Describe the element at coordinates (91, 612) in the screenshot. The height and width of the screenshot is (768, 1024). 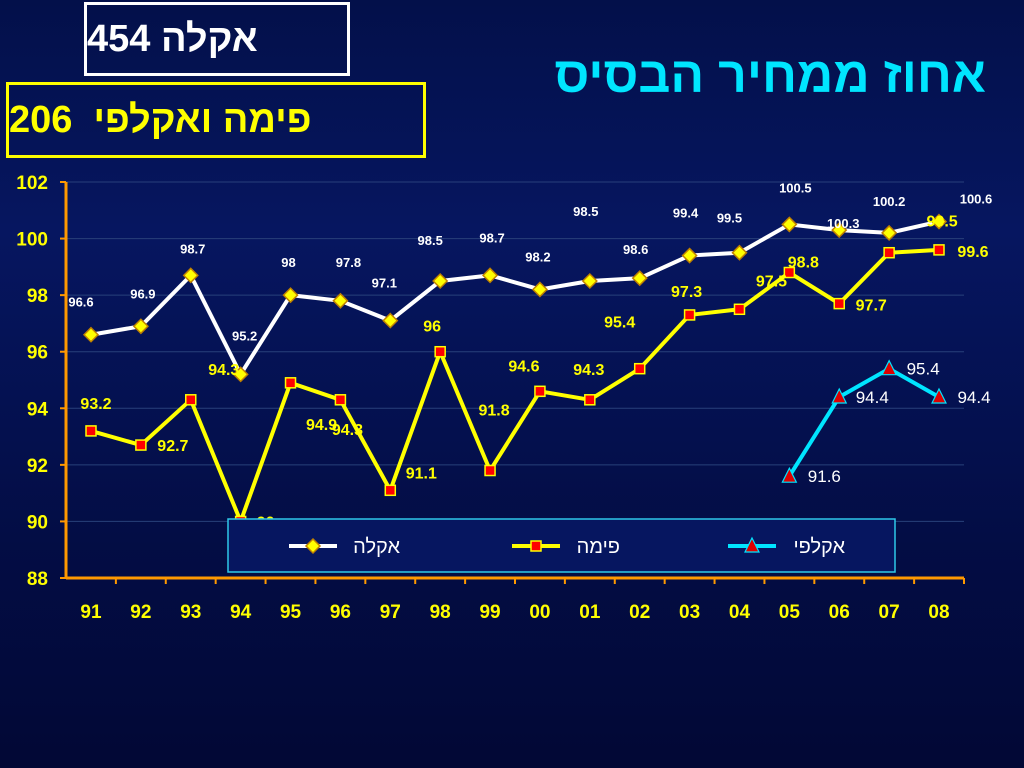
I see `x-tick-label: 91` at that location.